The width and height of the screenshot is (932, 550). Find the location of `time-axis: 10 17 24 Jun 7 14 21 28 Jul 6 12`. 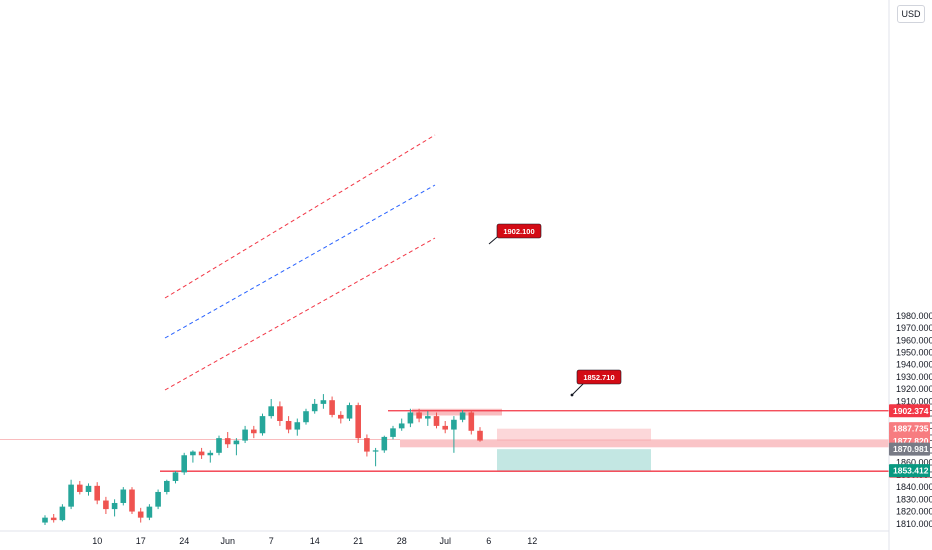

time-axis: 10 17 24 Jun 7 14 21 28 Jul 6 12 is located at coordinates (314, 541).